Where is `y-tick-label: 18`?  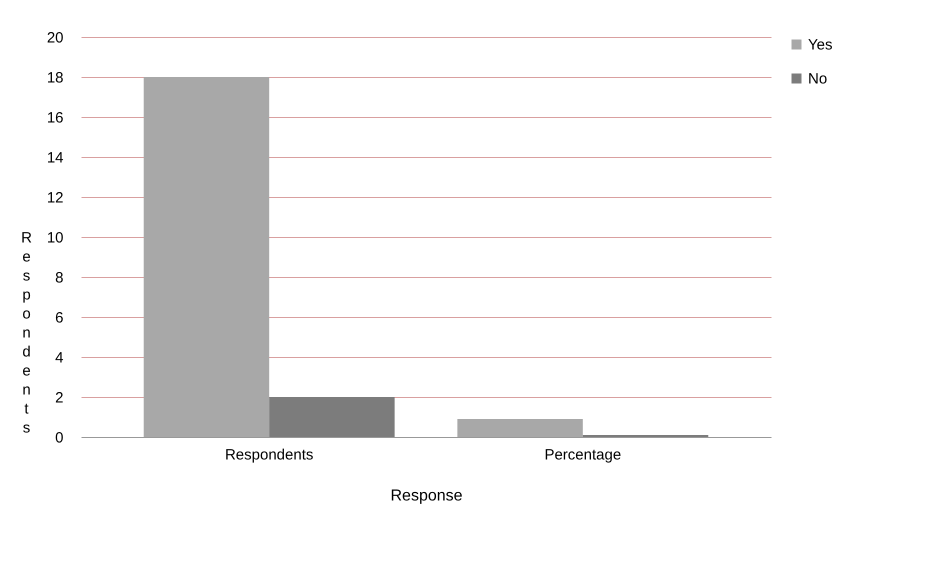 y-tick-label: 18 is located at coordinates (55, 78).